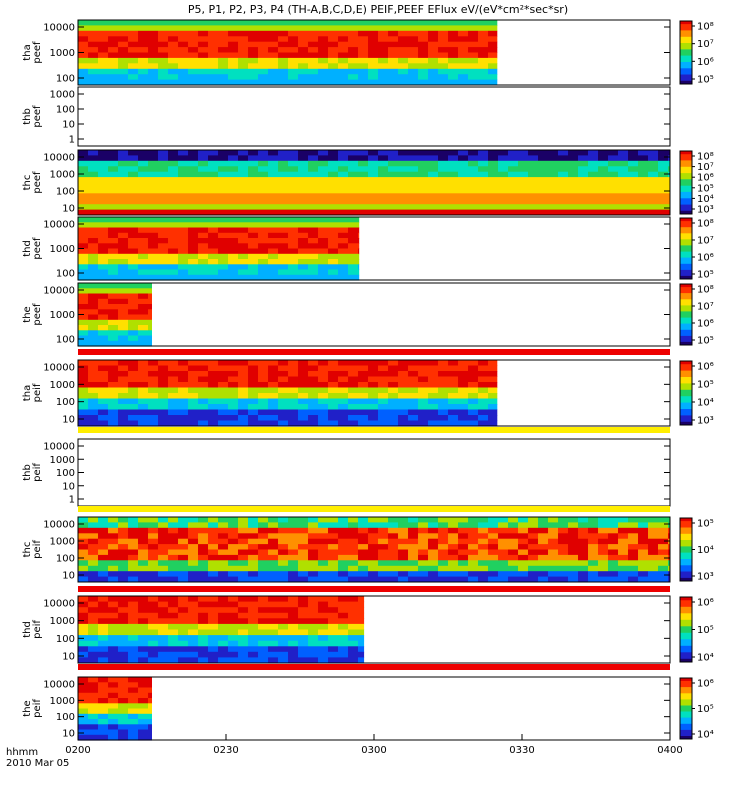  What do you see at coordinates (32, 549) in the screenshot?
I see `y-axis-label: thc peif` at bounding box center [32, 549].